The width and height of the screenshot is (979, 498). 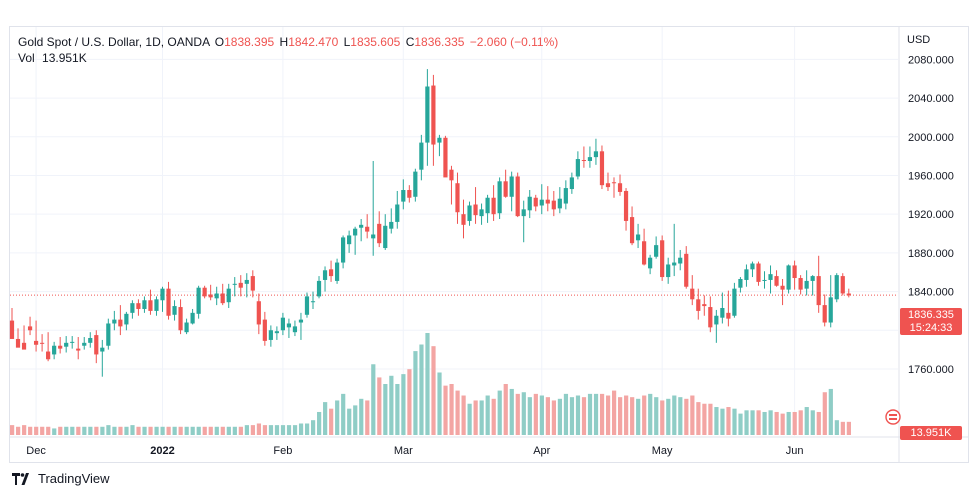 I want to click on tradingview-icon, so click(x=20, y=478).